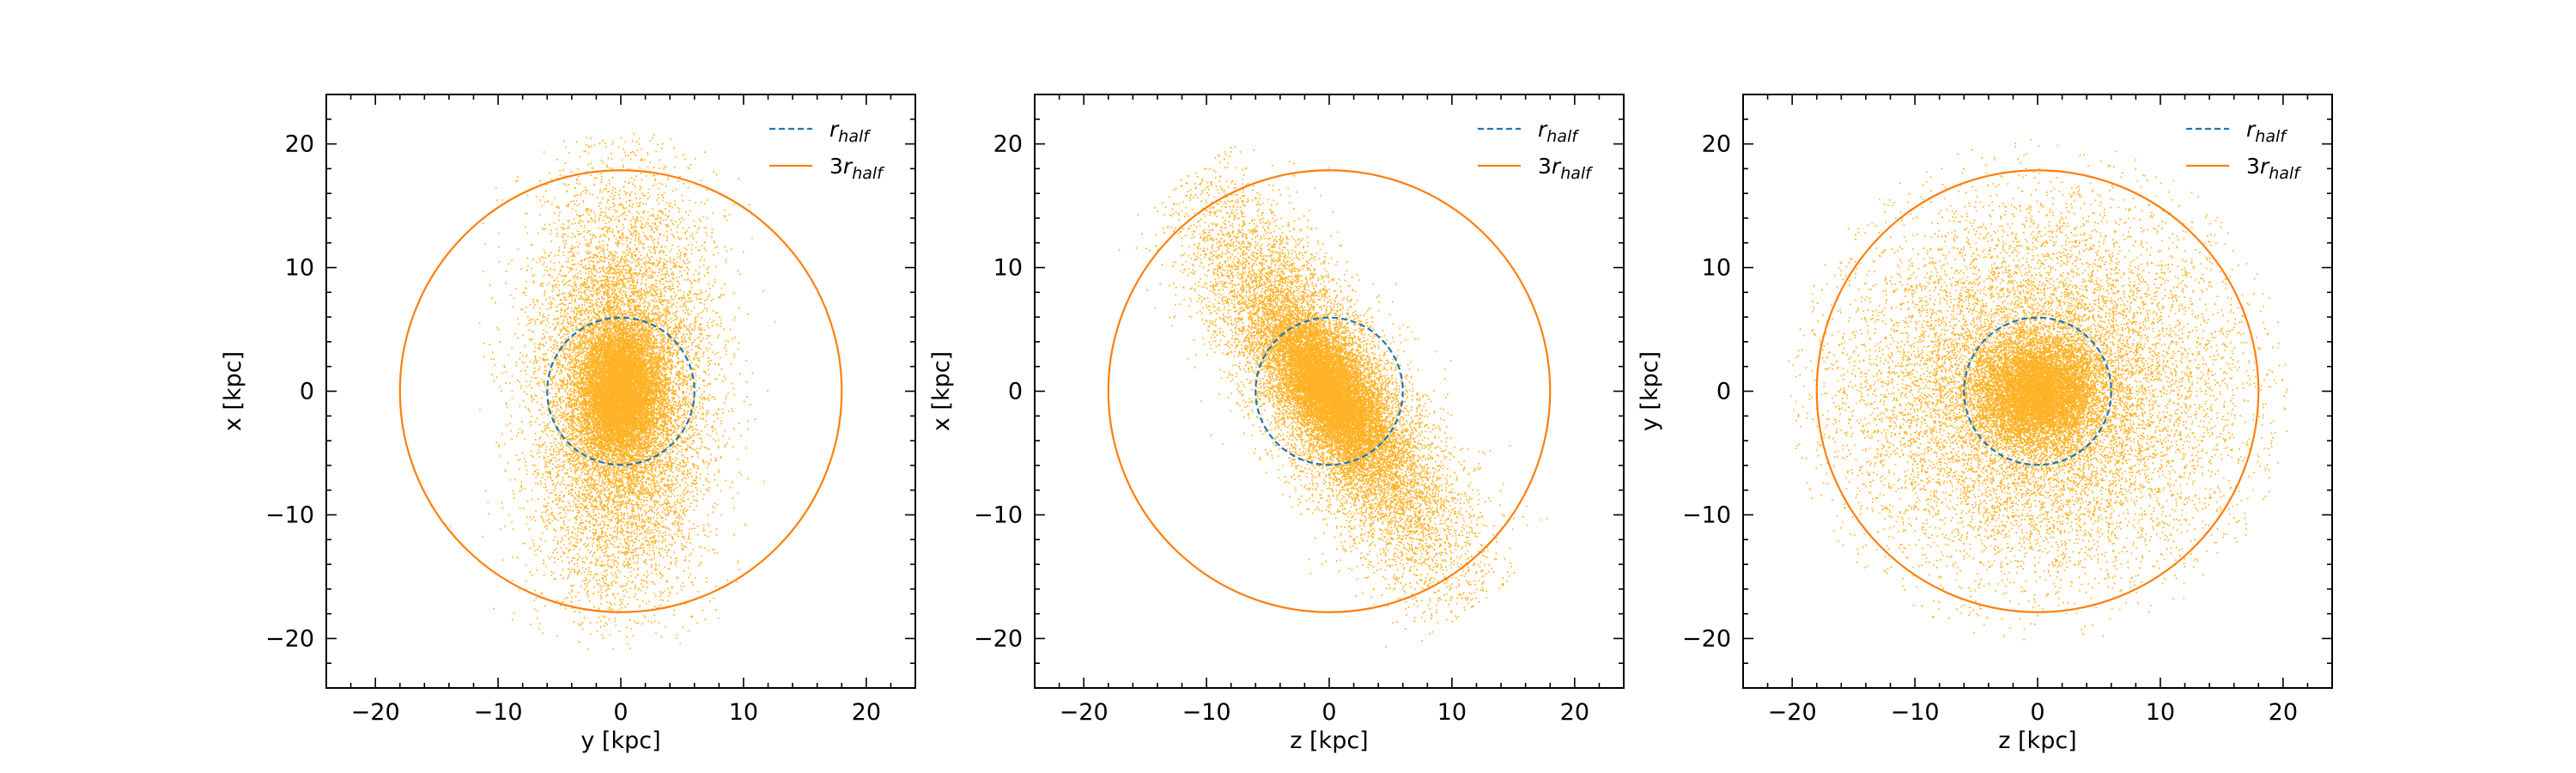 This screenshot has width=2576, height=773. What do you see at coordinates (620, 740) in the screenshot?
I see `x-axis-label: y [kpc]` at bounding box center [620, 740].